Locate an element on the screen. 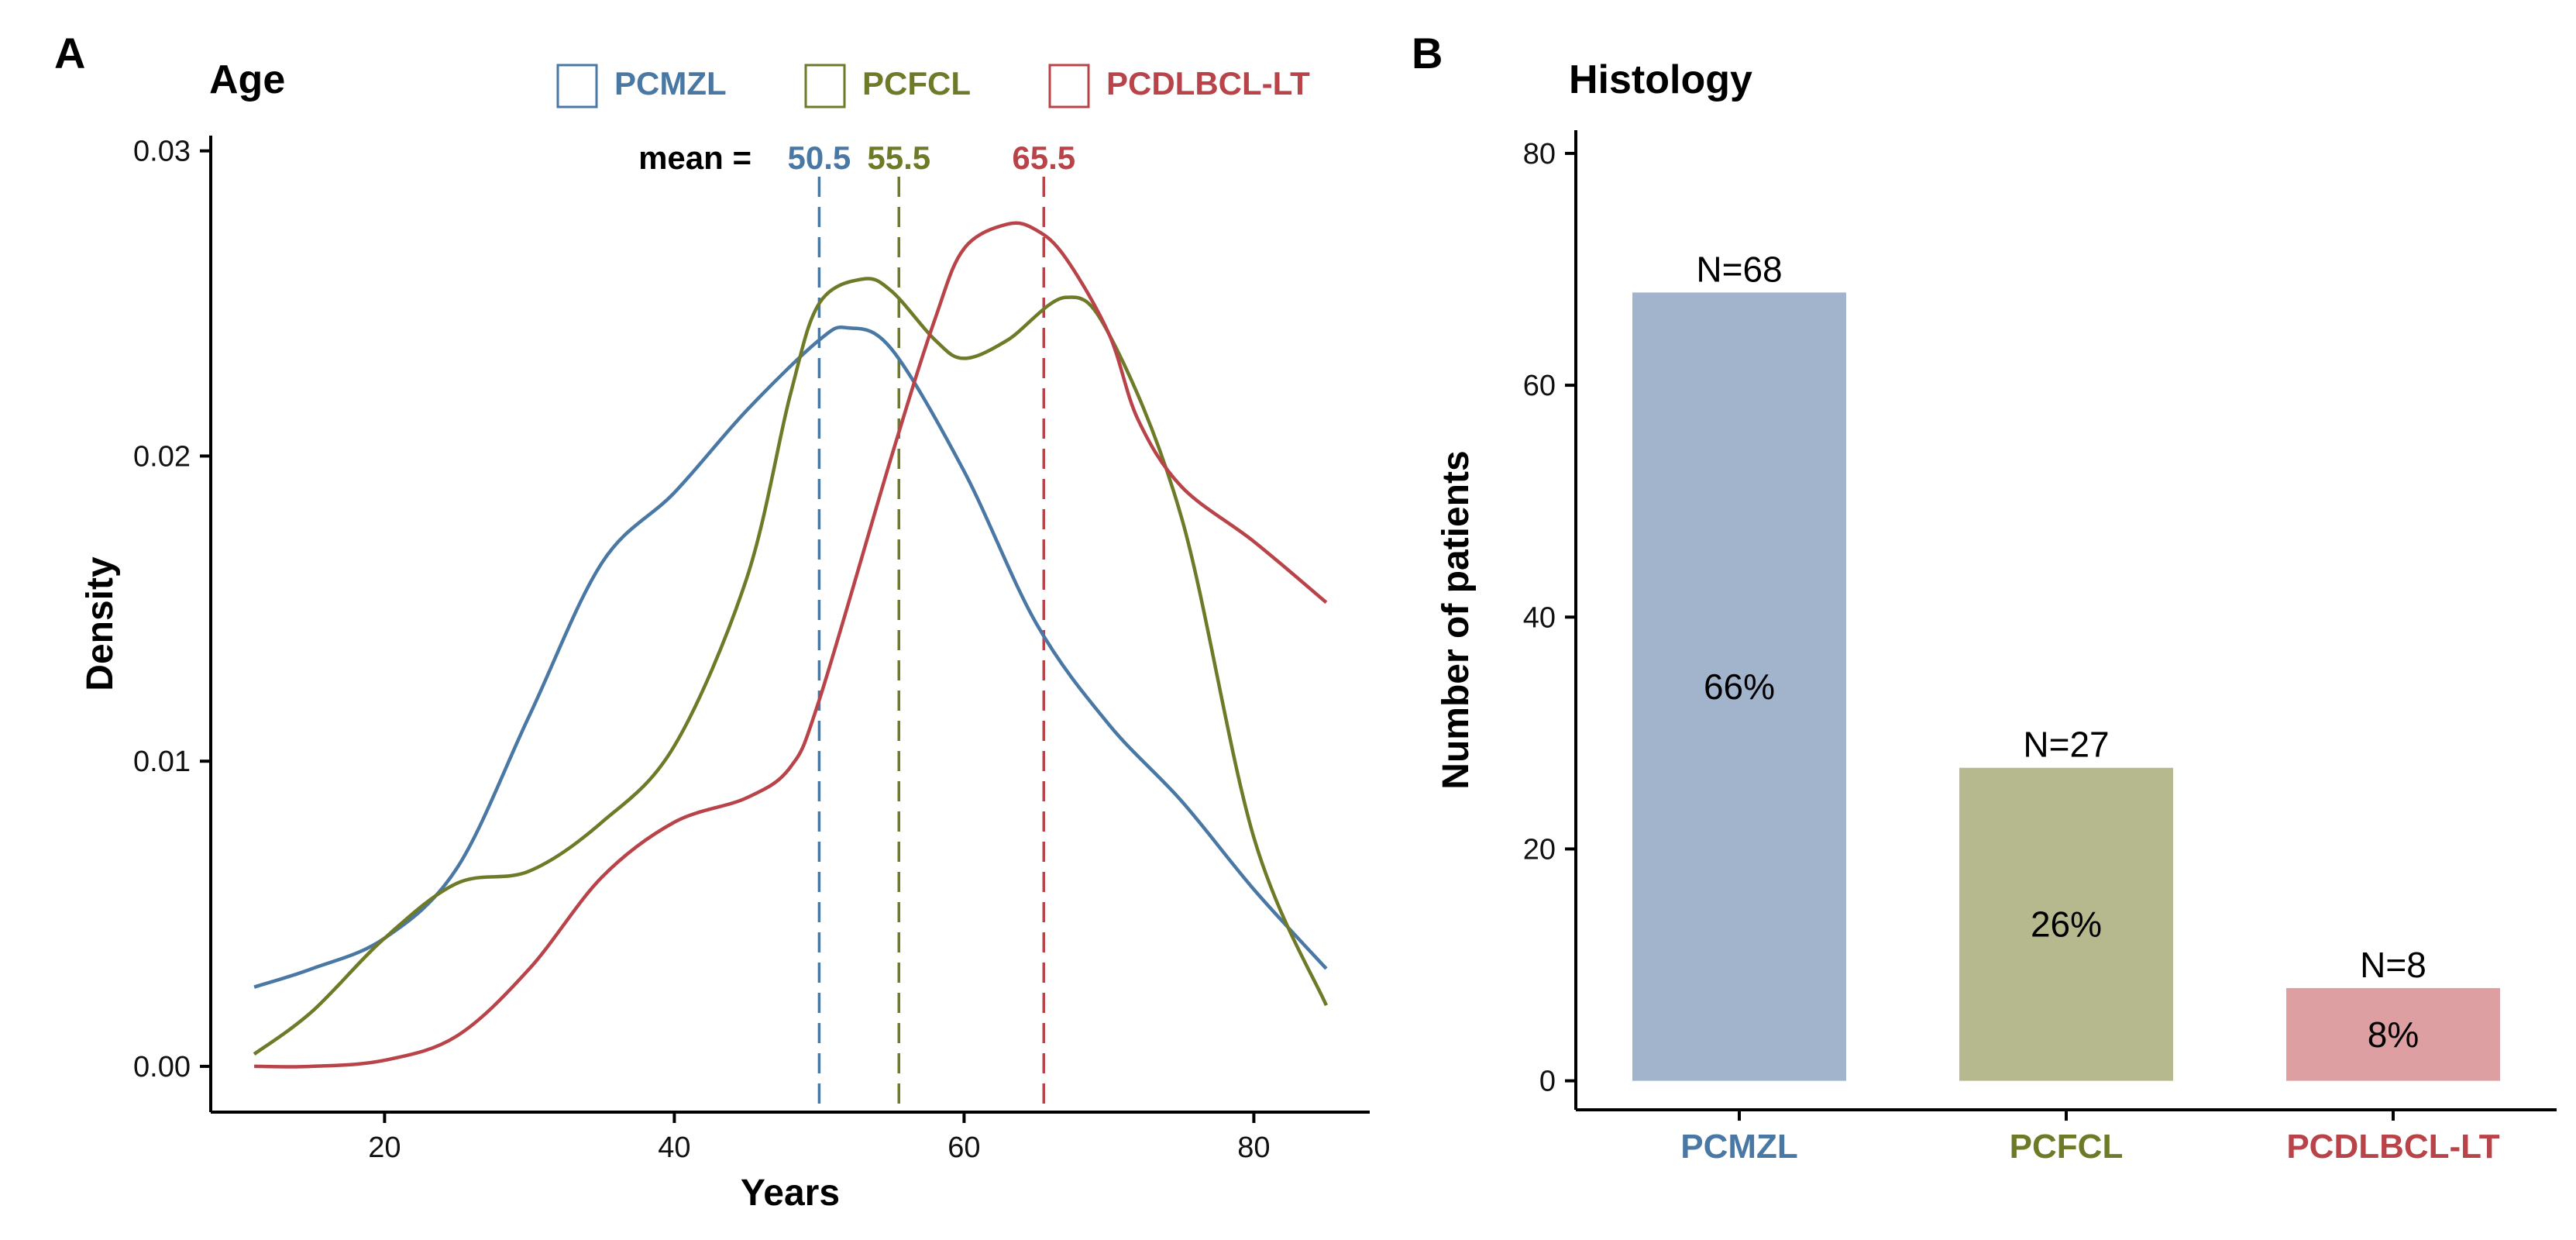 The width and height of the screenshot is (2576, 1240). bar-percent-label-pcdlbcl-lt: 8% is located at coordinates (2393, 1034).